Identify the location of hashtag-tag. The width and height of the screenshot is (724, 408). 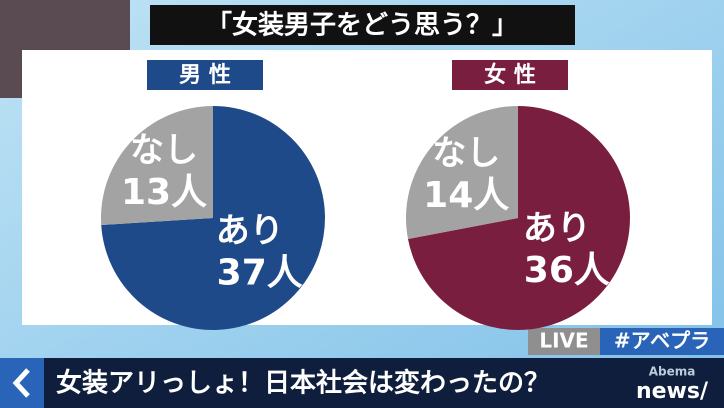
(662, 341).